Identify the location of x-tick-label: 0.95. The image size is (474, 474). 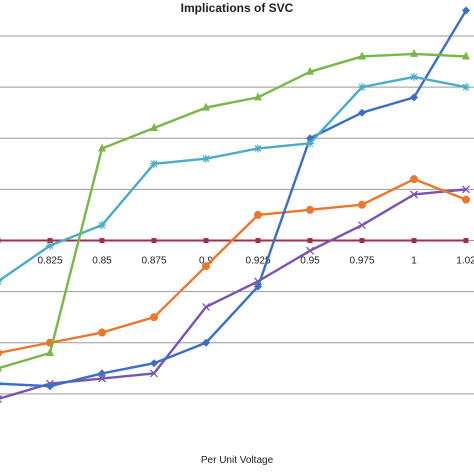
(310, 261).